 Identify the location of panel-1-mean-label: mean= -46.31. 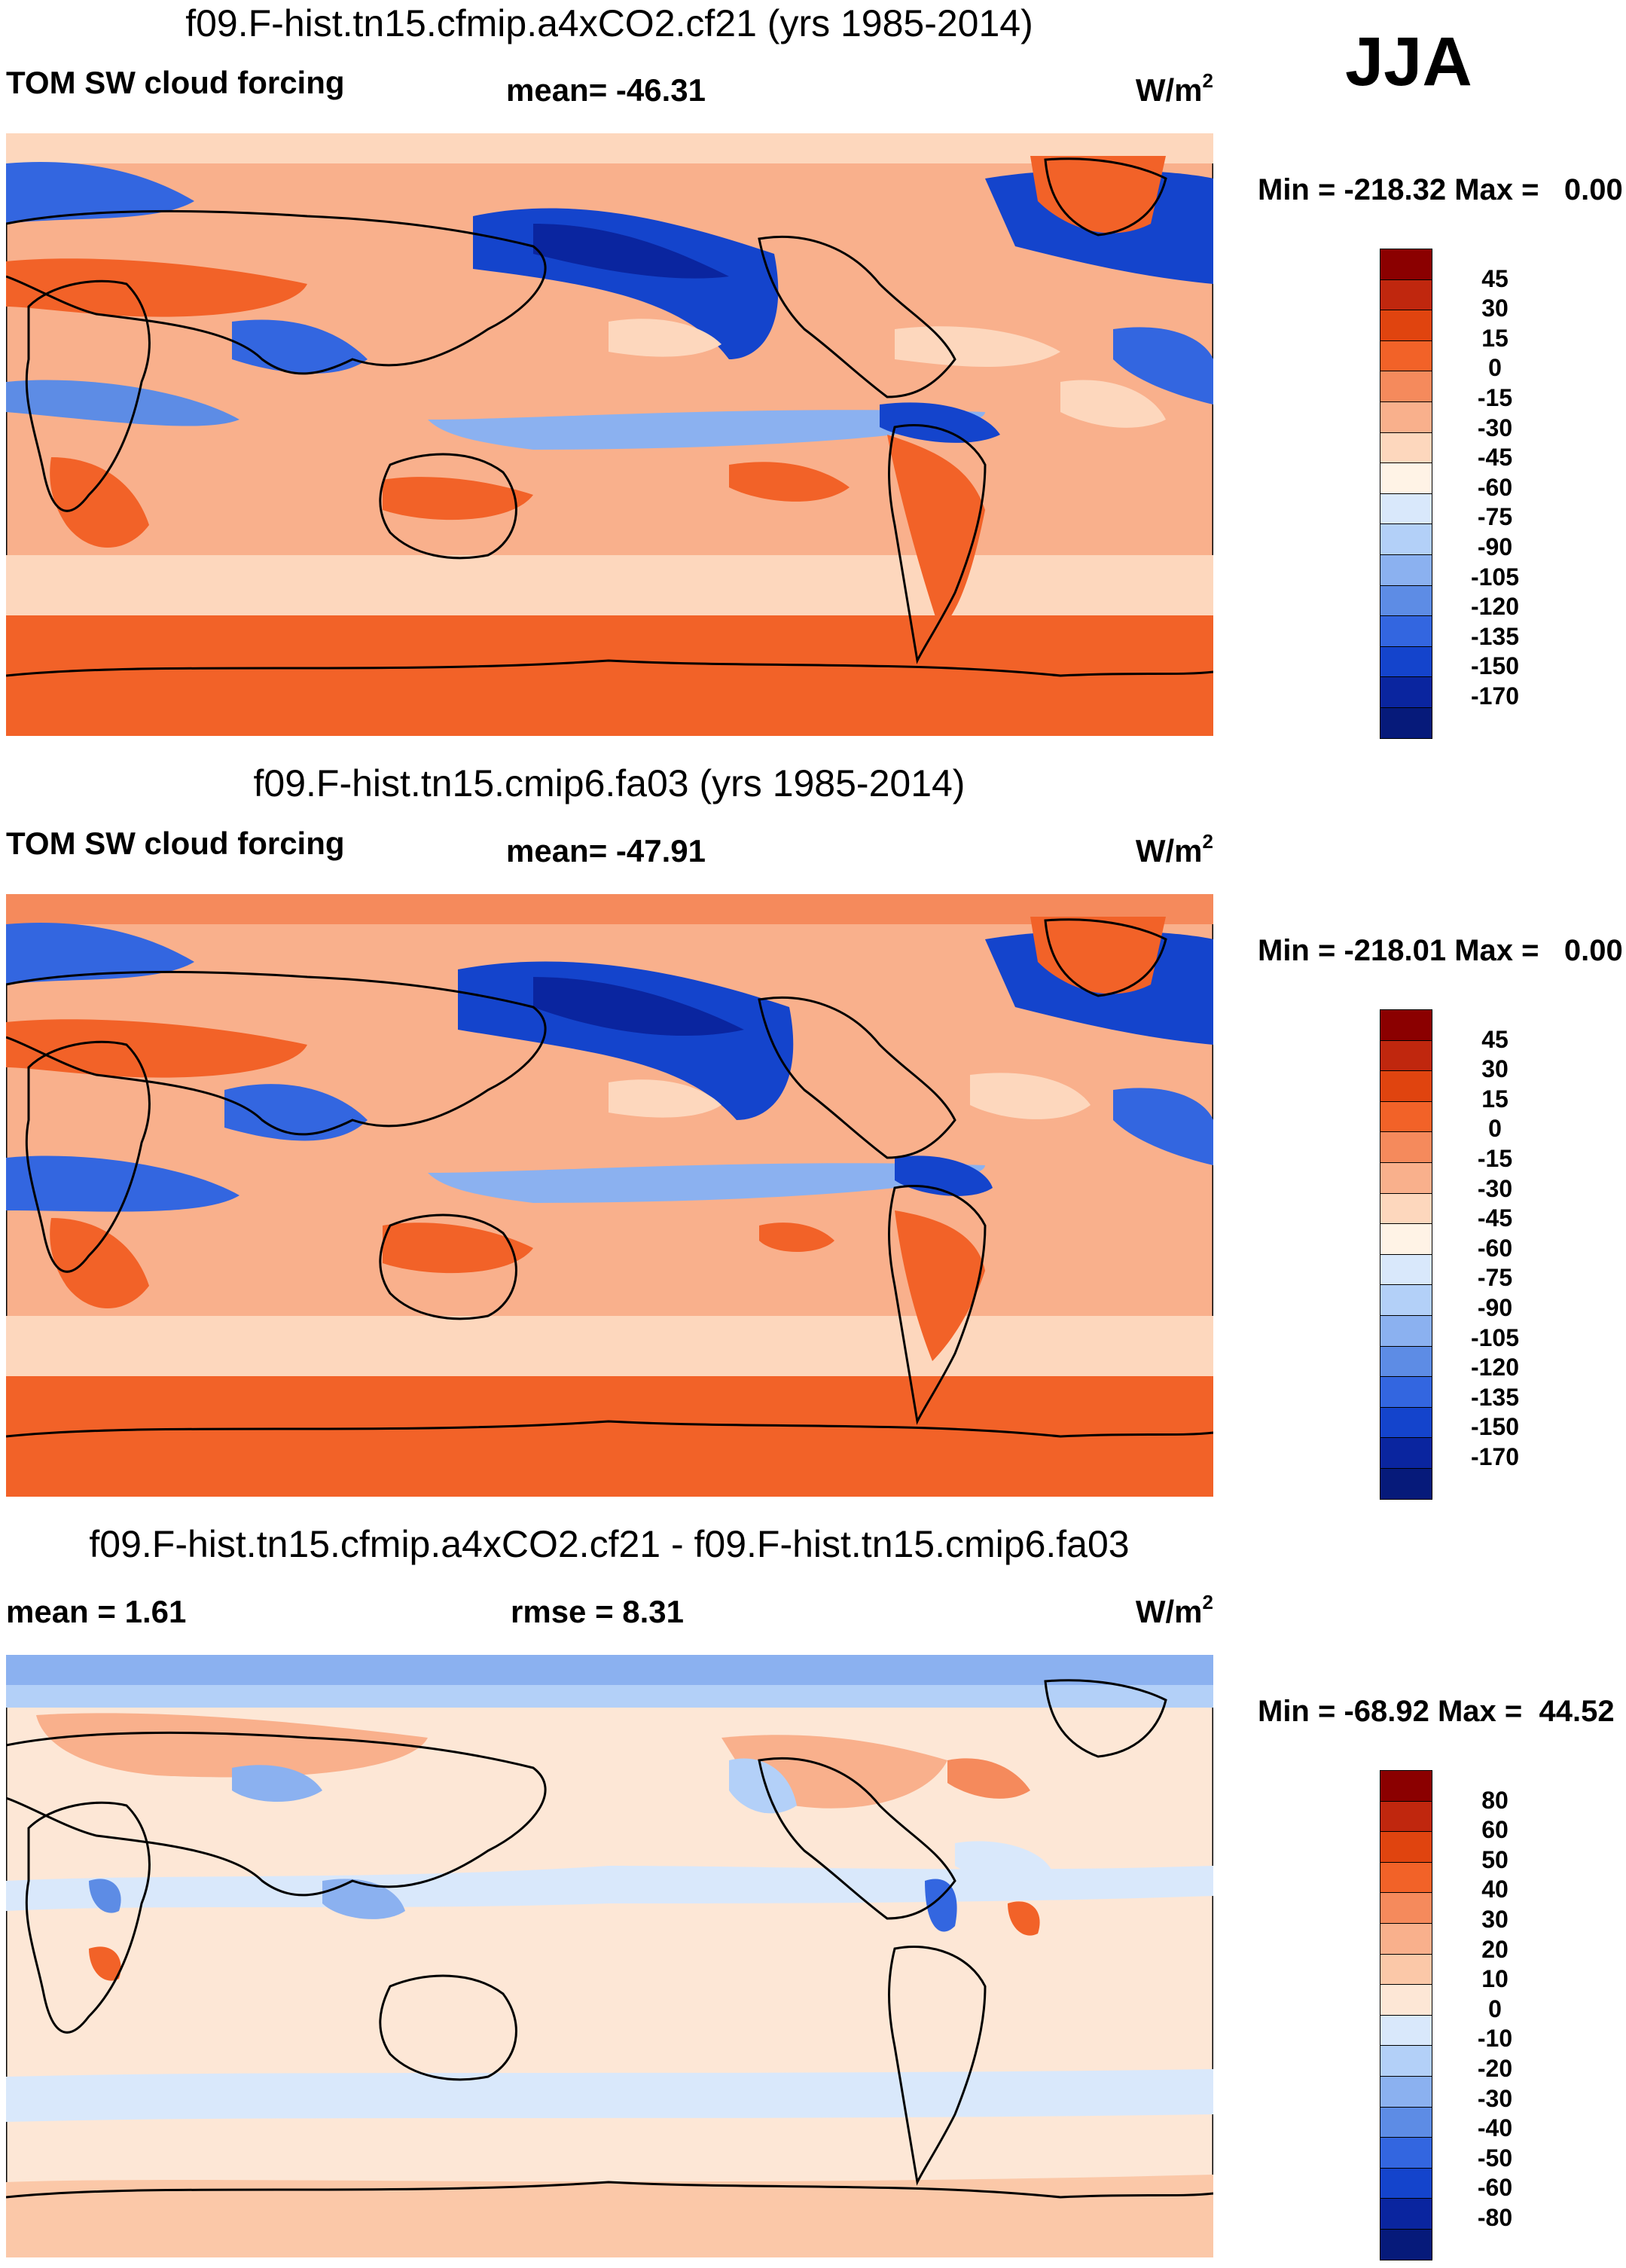
(606, 90).